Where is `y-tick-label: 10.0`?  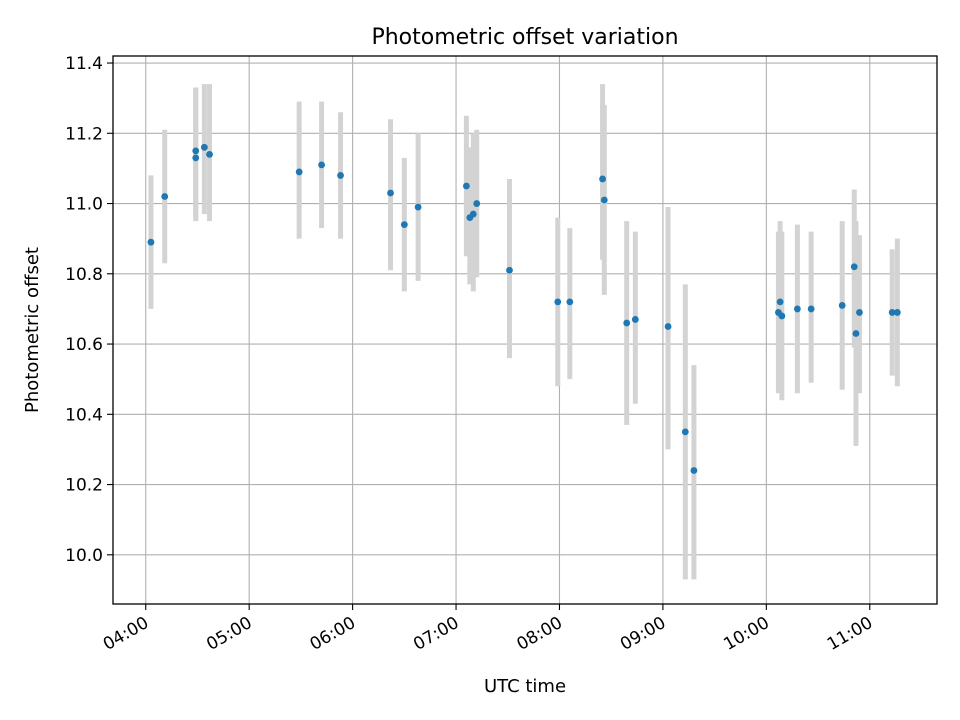
y-tick-label: 10.0 is located at coordinates (84, 556).